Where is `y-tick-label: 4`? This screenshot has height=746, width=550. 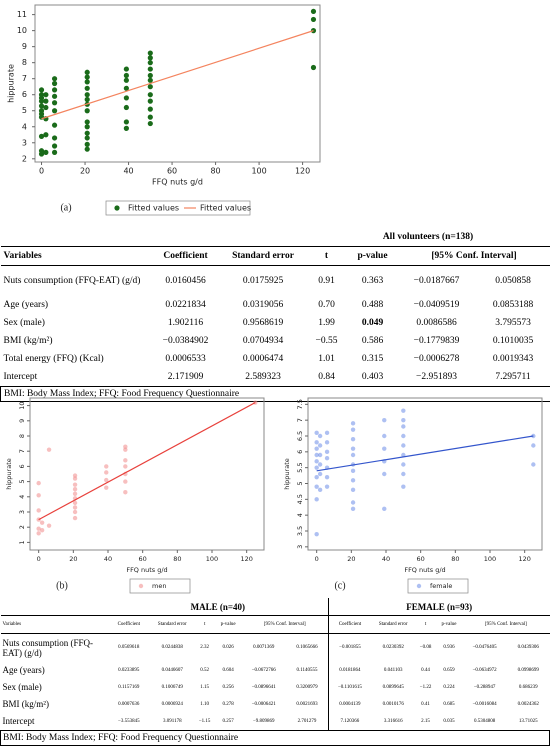
y-tick-label: 4 is located at coordinates (22, 497).